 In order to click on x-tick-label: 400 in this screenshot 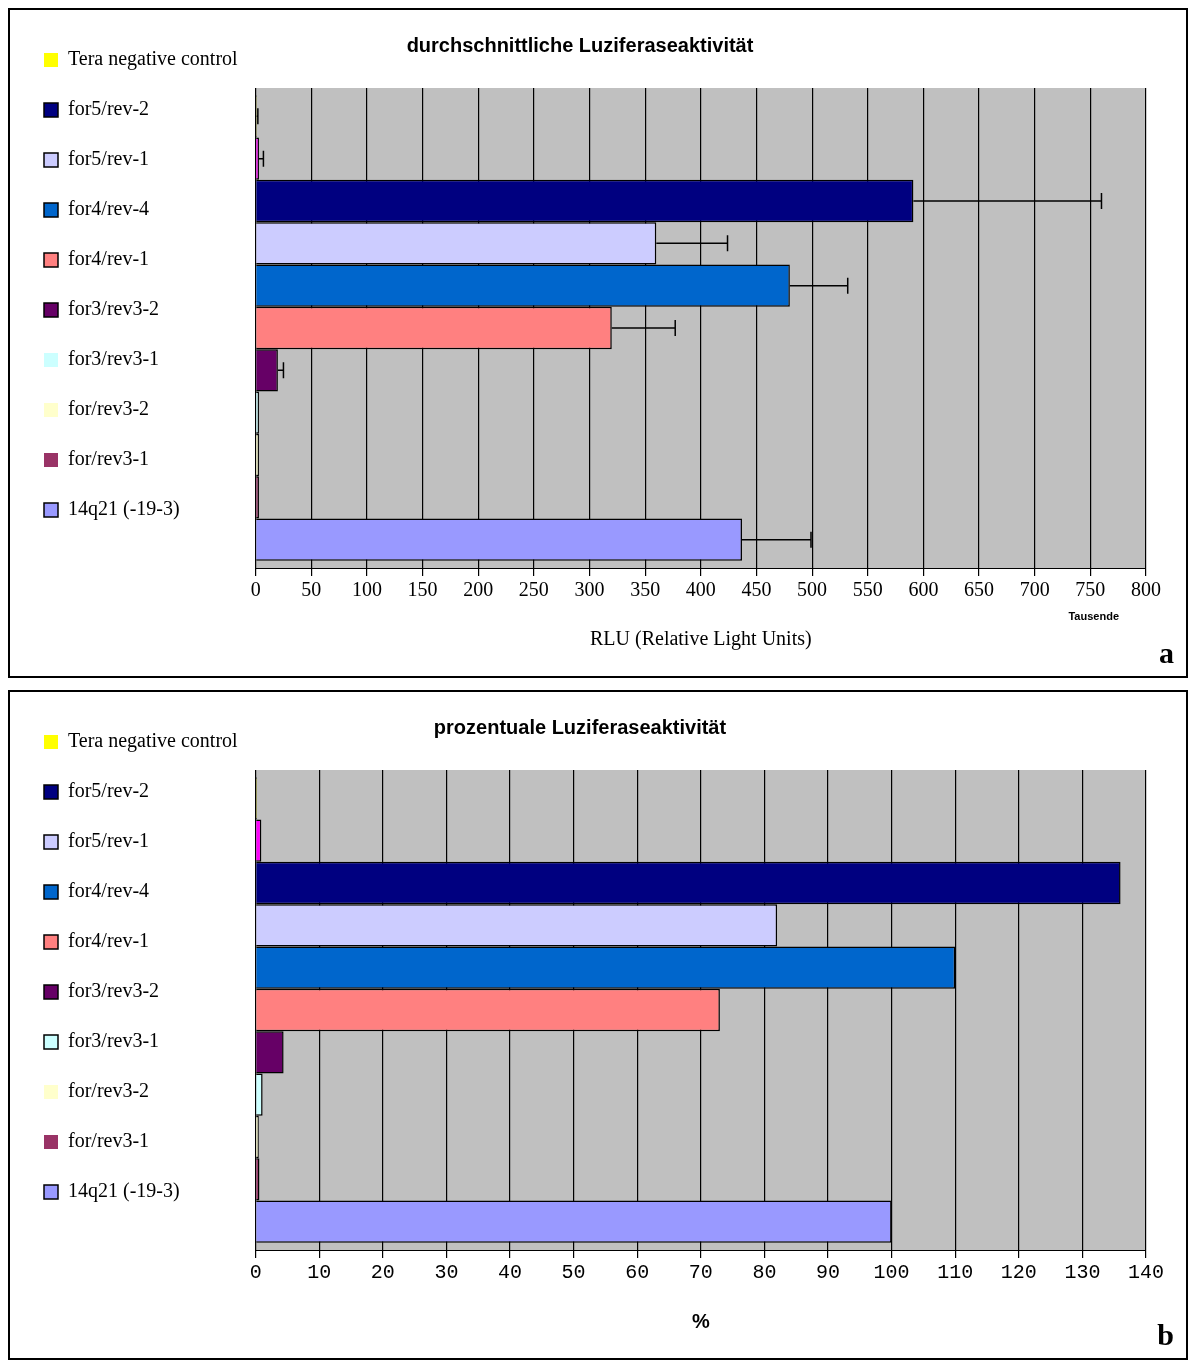, I will do `click(700, 589)`.